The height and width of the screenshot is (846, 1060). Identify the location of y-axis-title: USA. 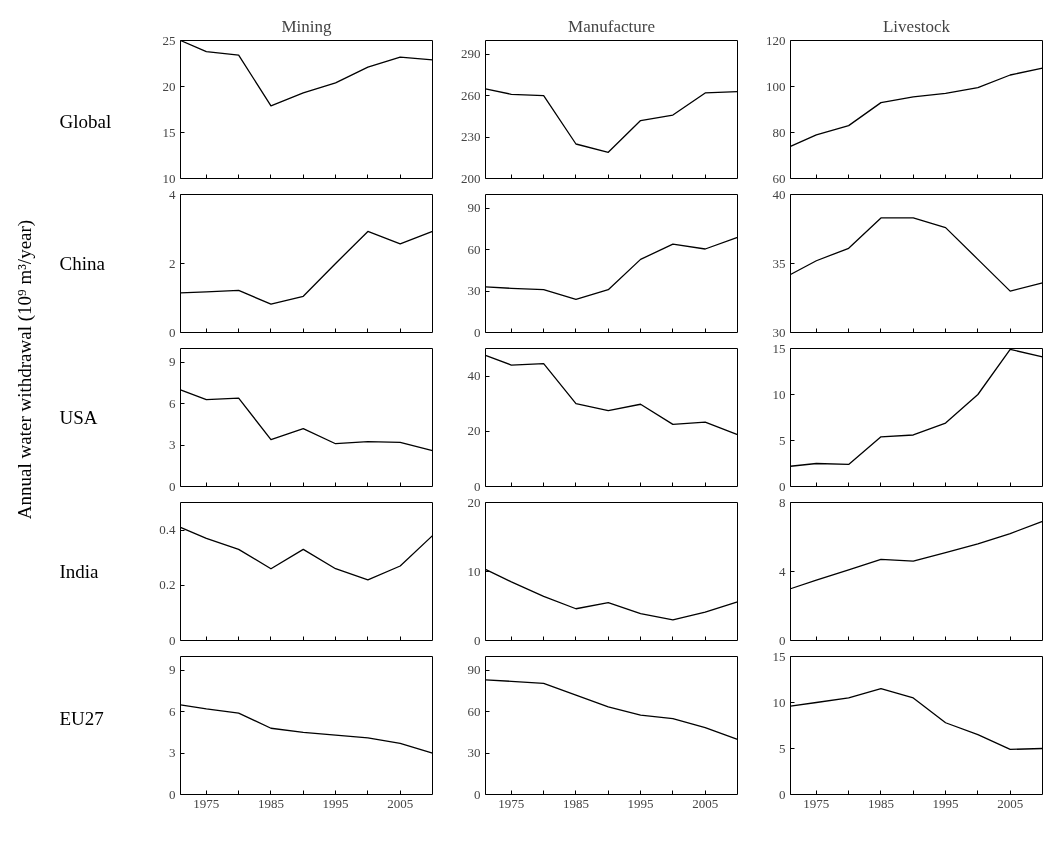
(78, 417).